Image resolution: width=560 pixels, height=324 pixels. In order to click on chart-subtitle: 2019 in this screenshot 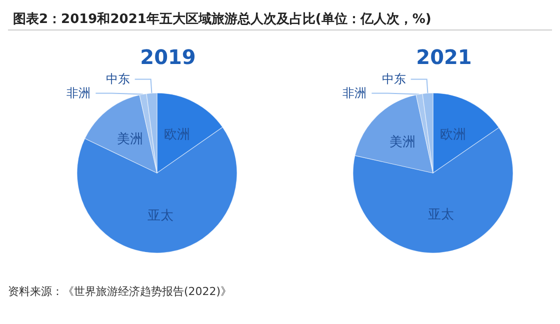, I will do `click(168, 57)`.